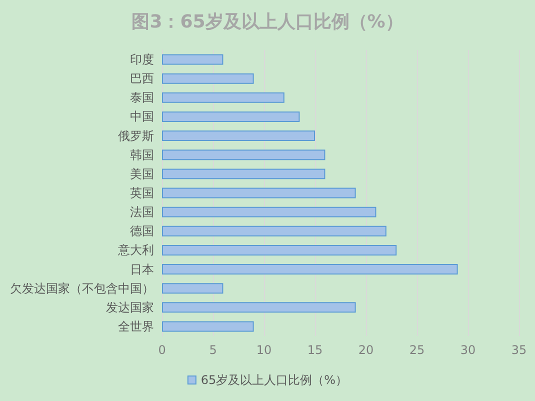 This screenshot has height=401, width=535. I want to click on x-tick-label: 35, so click(519, 350).